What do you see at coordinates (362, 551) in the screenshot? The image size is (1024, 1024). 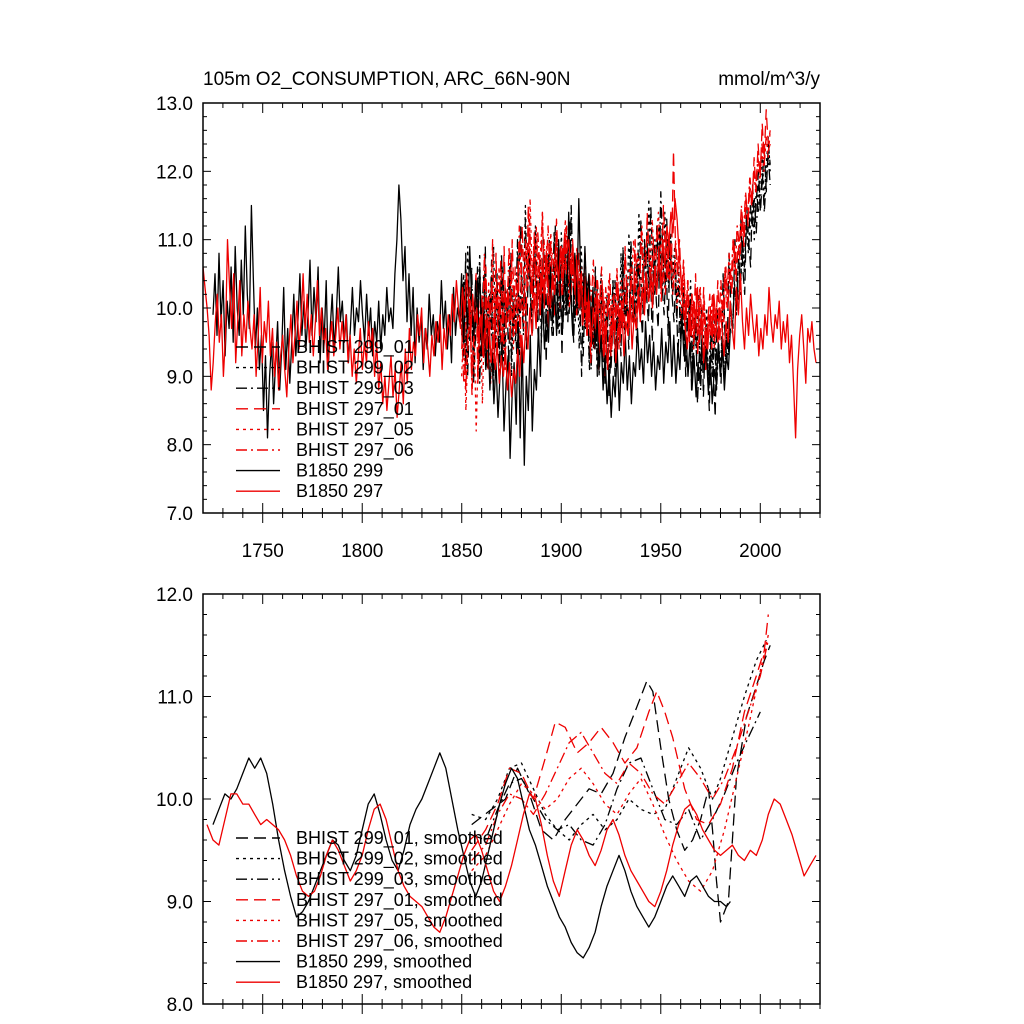 I see `x-tick-label: 1800` at bounding box center [362, 551].